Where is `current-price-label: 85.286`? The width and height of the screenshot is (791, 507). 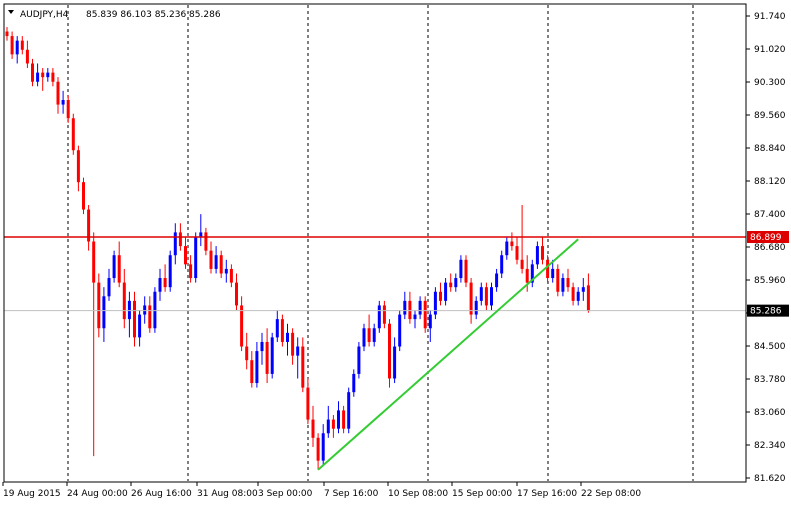 current-price-label: 85.286 is located at coordinates (766, 312).